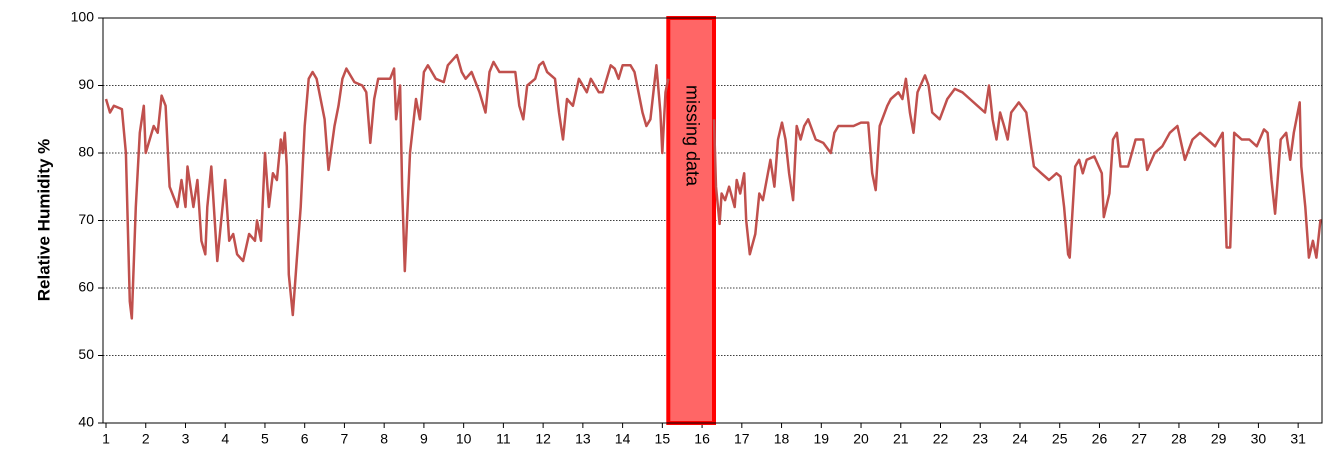 This screenshot has height=462, width=1325. What do you see at coordinates (1298, 439) in the screenshot?
I see `x-tick-label: 31` at bounding box center [1298, 439].